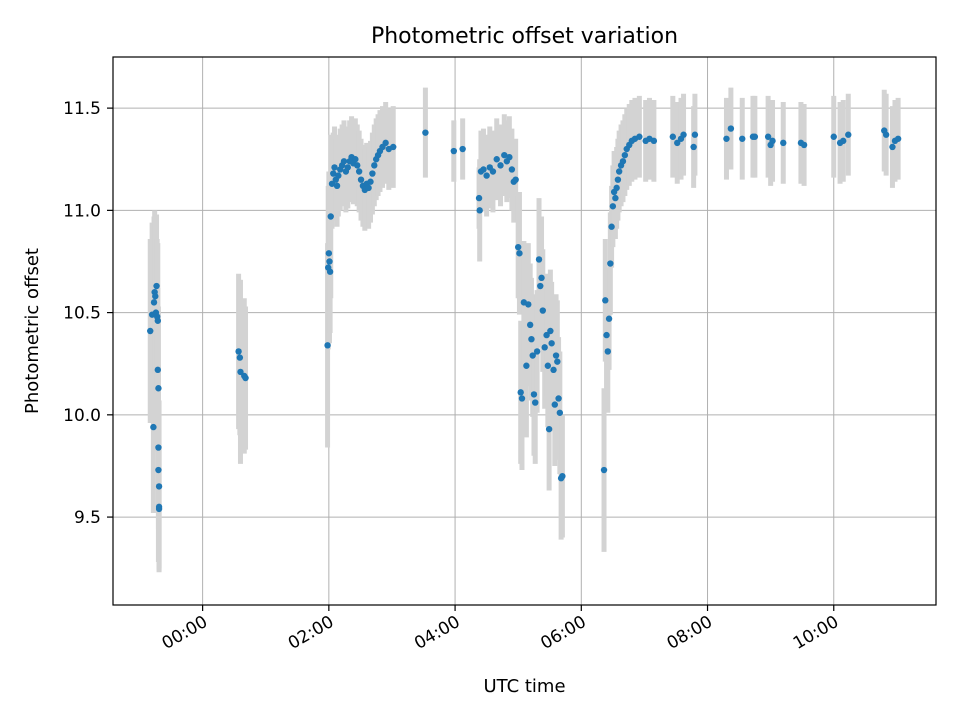 The width and height of the screenshot is (960, 725). What do you see at coordinates (82, 109) in the screenshot?
I see `y-tick-label: 11.5` at bounding box center [82, 109].